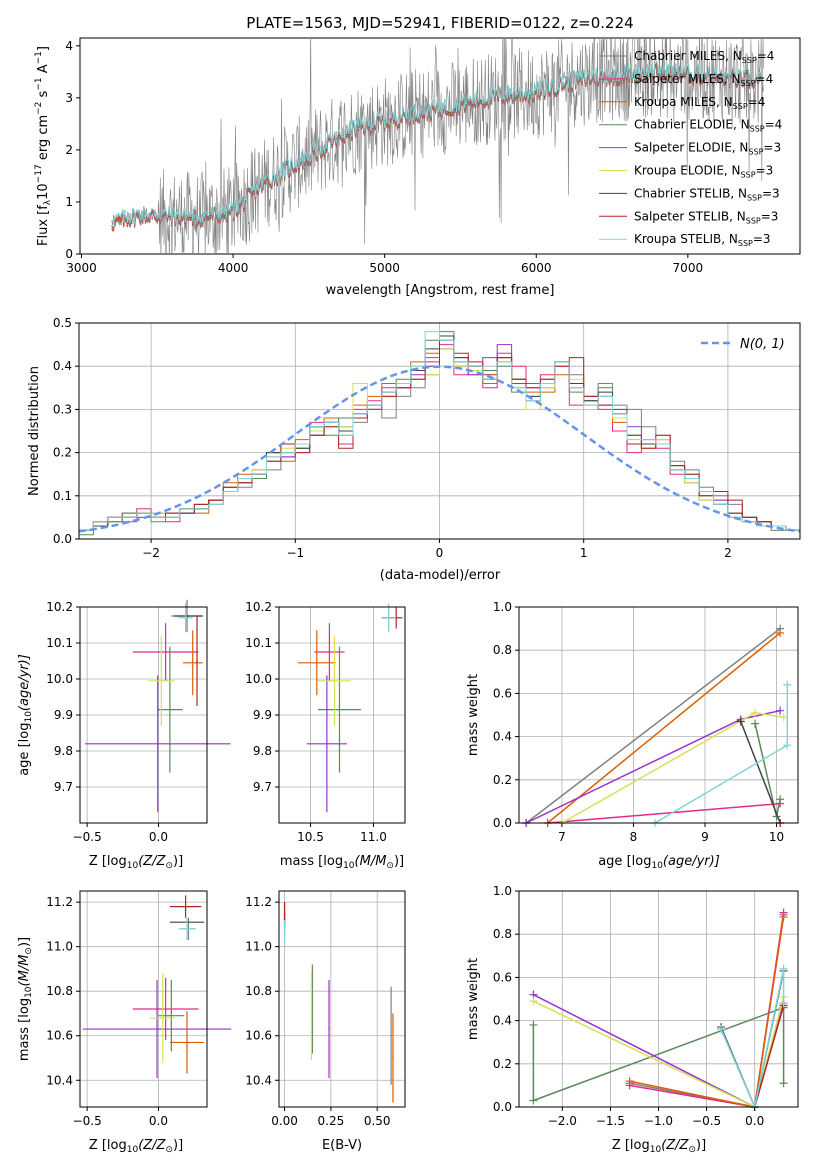  What do you see at coordinates (284, 1121) in the screenshot?
I see `x-tick-label: 0.00` at bounding box center [284, 1121].